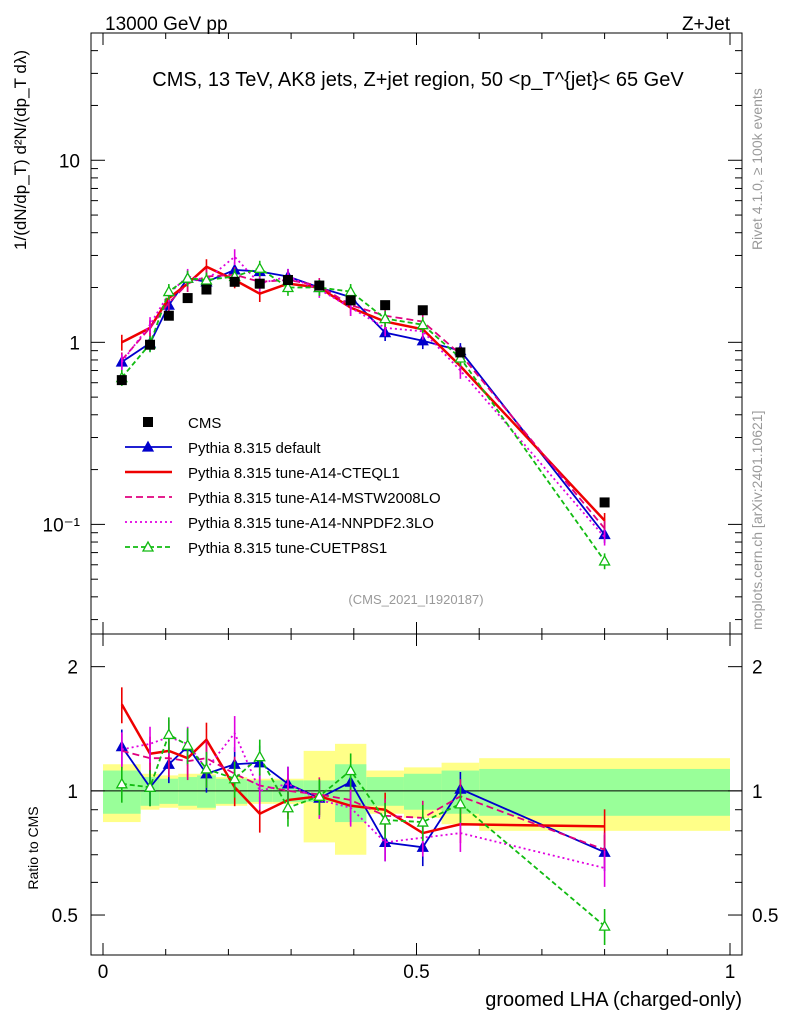 Image resolution: width=786 pixels, height=1024 pixels. I want to click on main-point-pythia-8-315-default, so click(422, 340).